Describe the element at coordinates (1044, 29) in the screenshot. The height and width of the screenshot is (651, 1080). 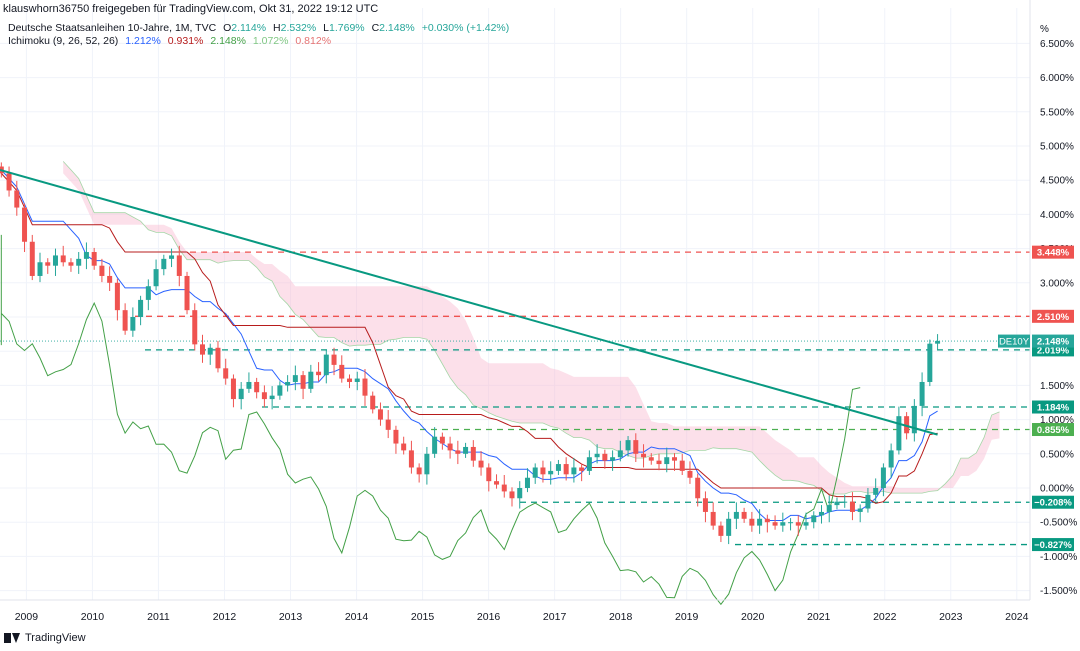
I see `percent-unit: %` at that location.